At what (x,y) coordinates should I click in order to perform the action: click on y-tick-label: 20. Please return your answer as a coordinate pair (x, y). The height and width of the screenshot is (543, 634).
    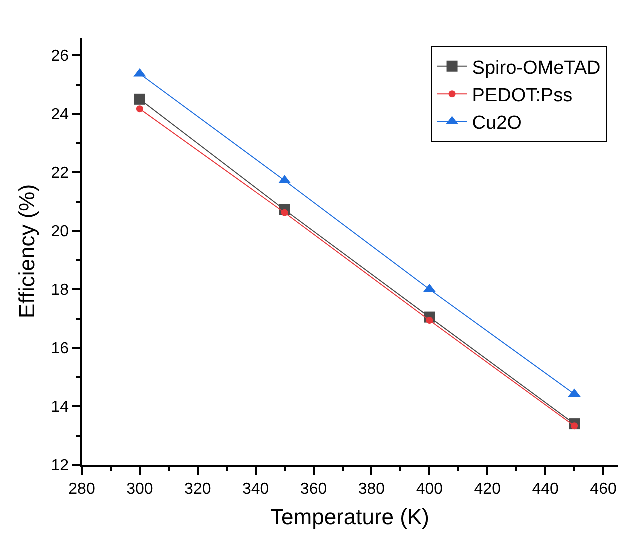
    Looking at the image, I should click on (60, 232).